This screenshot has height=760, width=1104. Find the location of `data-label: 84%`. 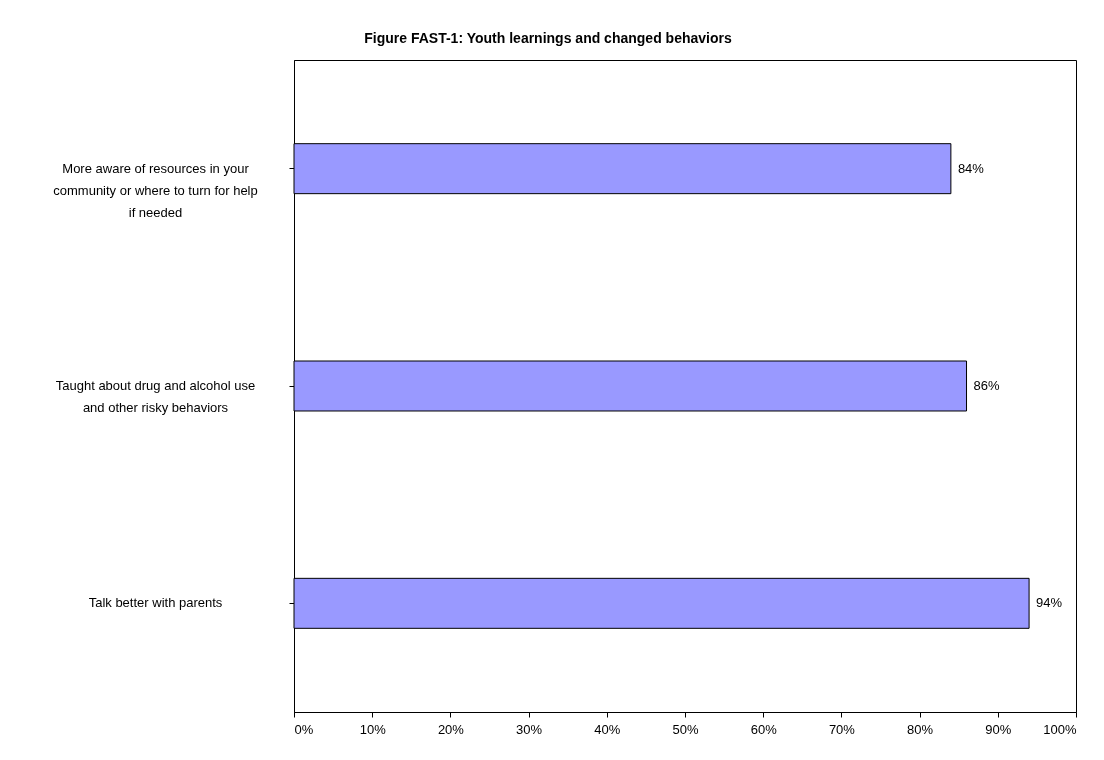

data-label: 84% is located at coordinates (971, 168).